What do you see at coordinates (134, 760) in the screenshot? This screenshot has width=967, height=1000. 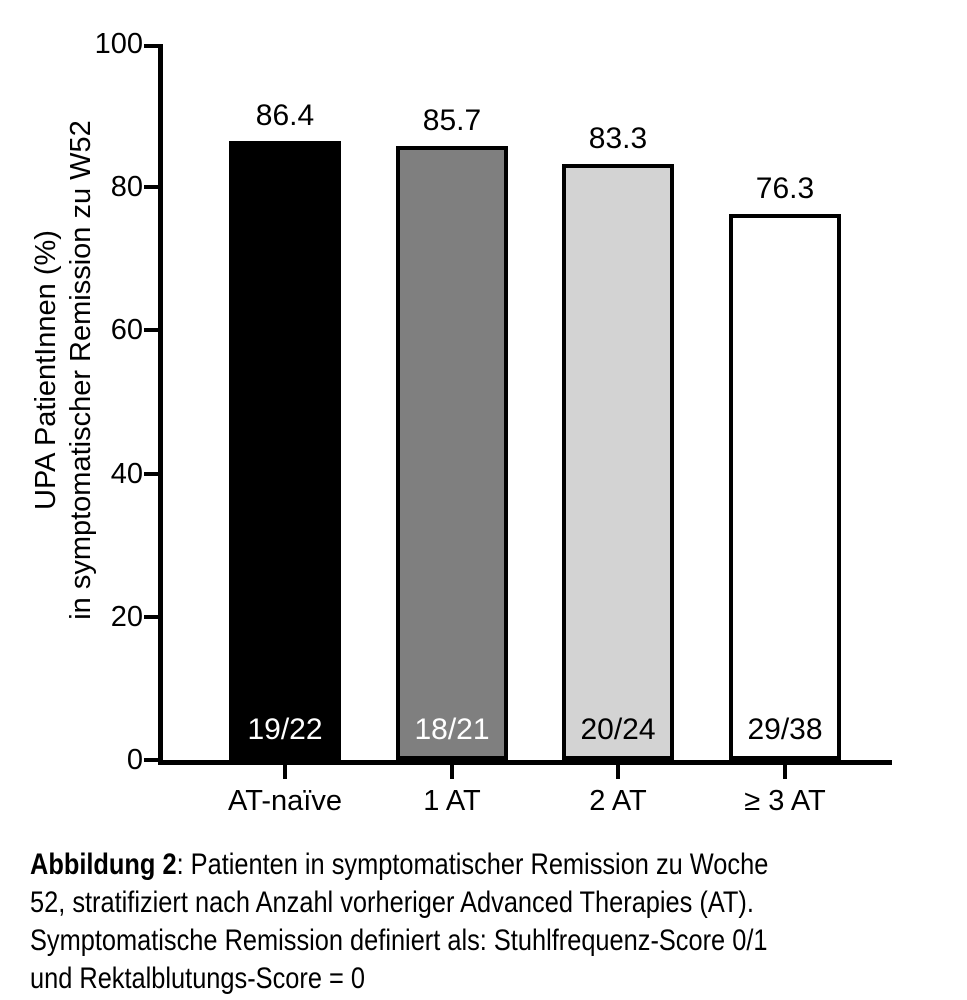 I see `y-tick-label: 0` at bounding box center [134, 760].